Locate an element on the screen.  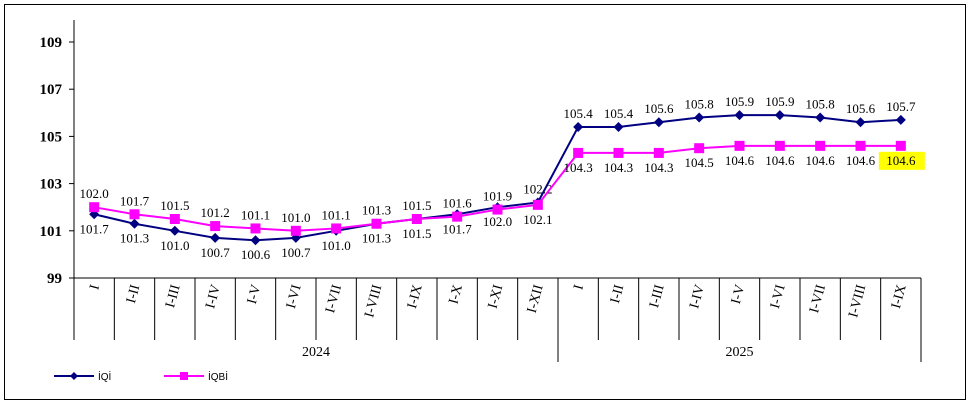
legend-diamond-marker is located at coordinates (74, 376).